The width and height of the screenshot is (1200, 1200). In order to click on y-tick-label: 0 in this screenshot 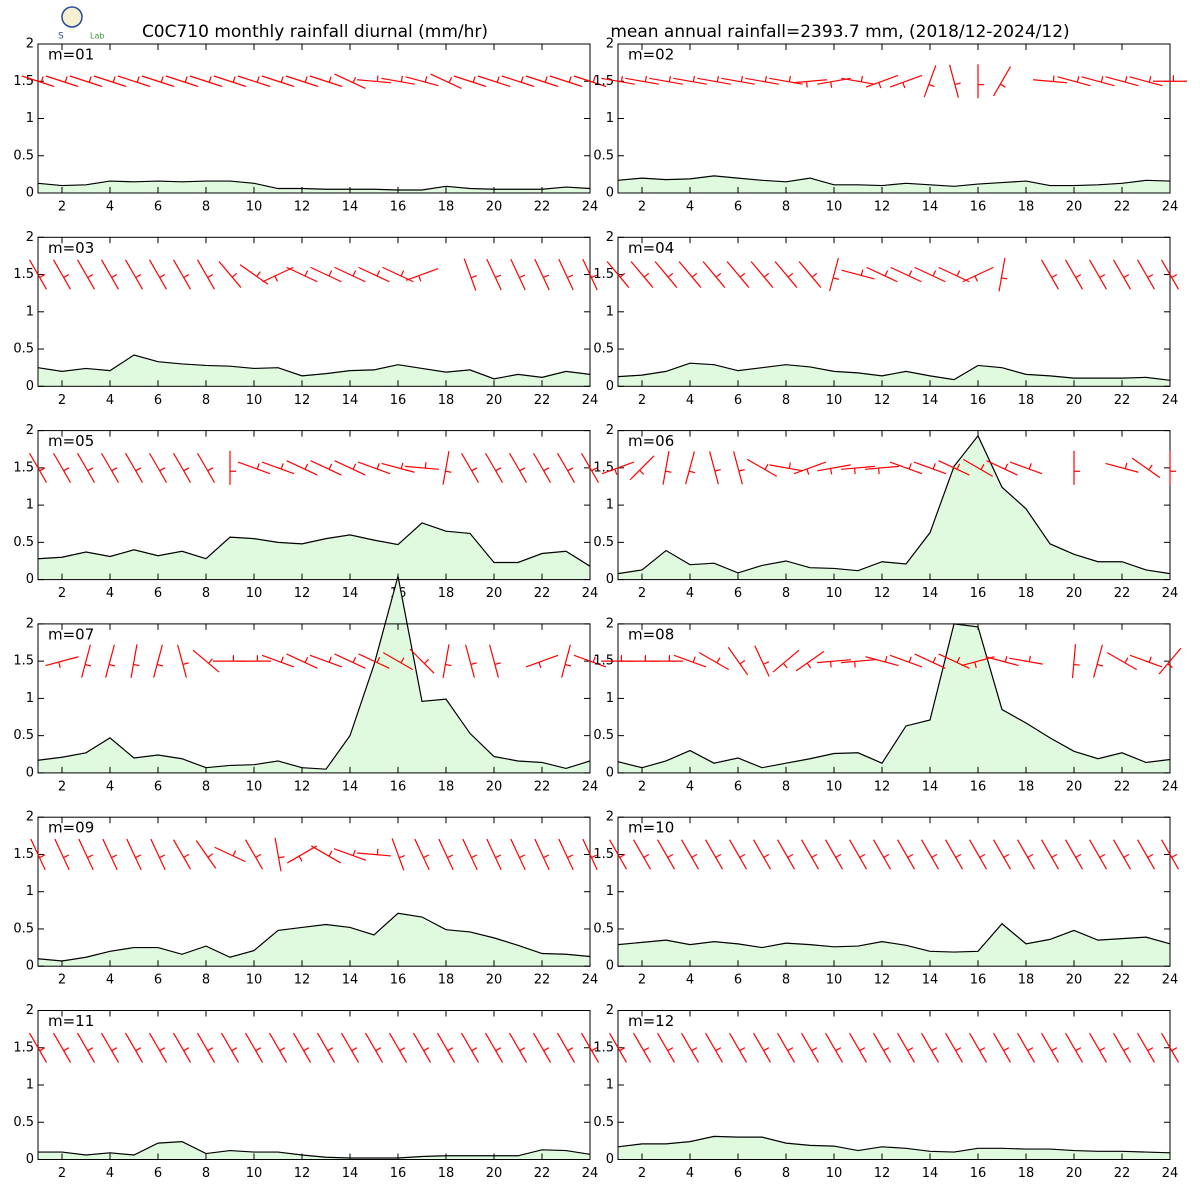, I will do `click(30, 1159)`.